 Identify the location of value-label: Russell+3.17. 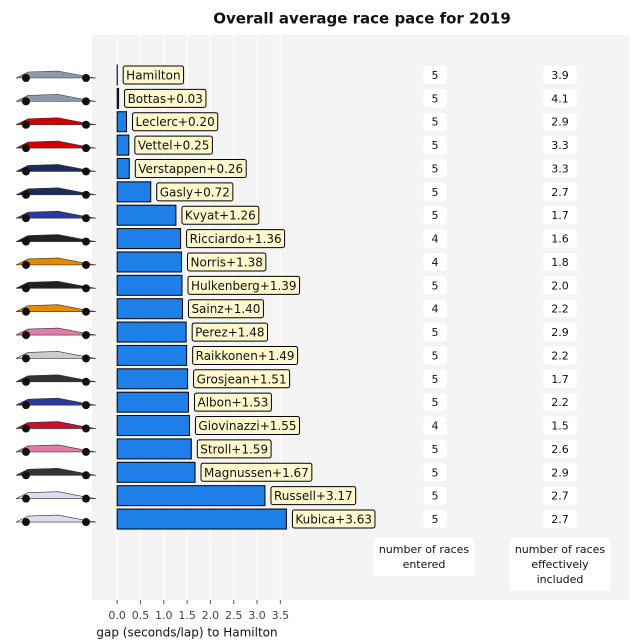
(313, 496).